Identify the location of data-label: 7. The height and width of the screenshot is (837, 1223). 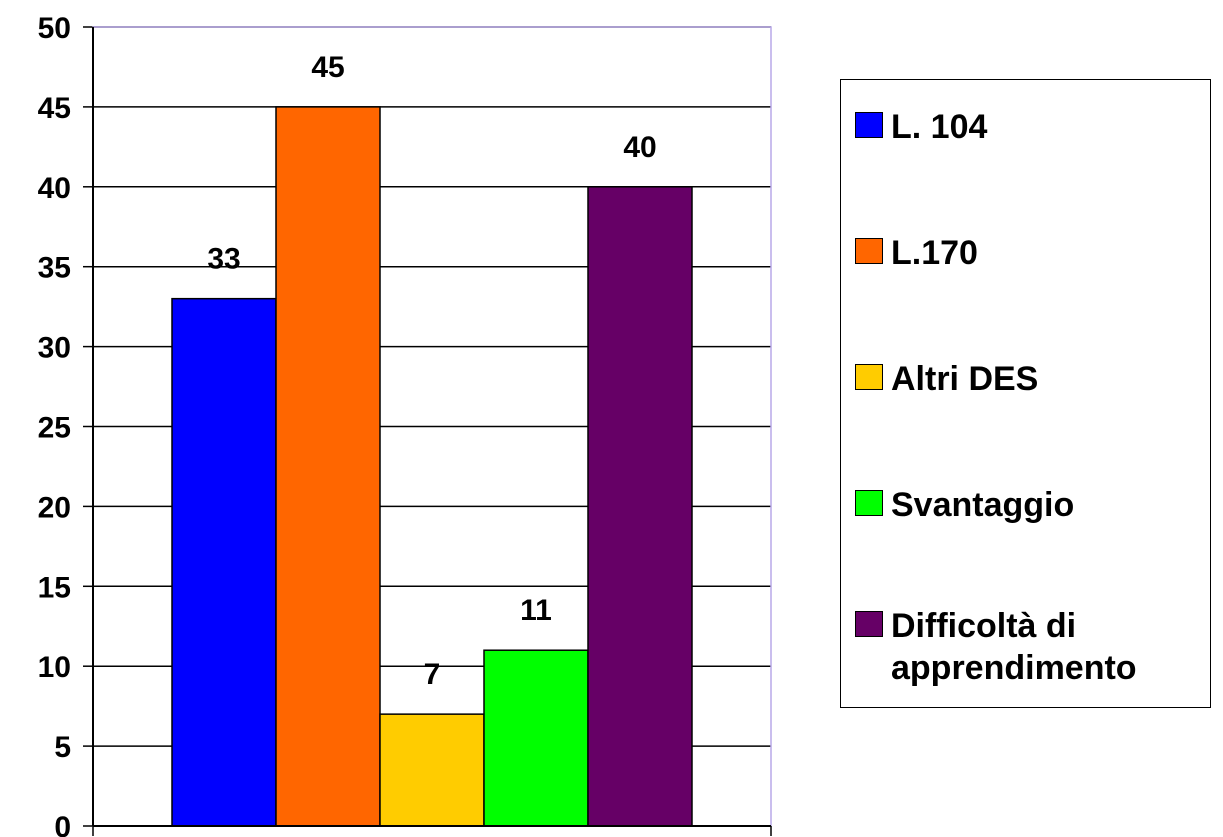
(432, 674).